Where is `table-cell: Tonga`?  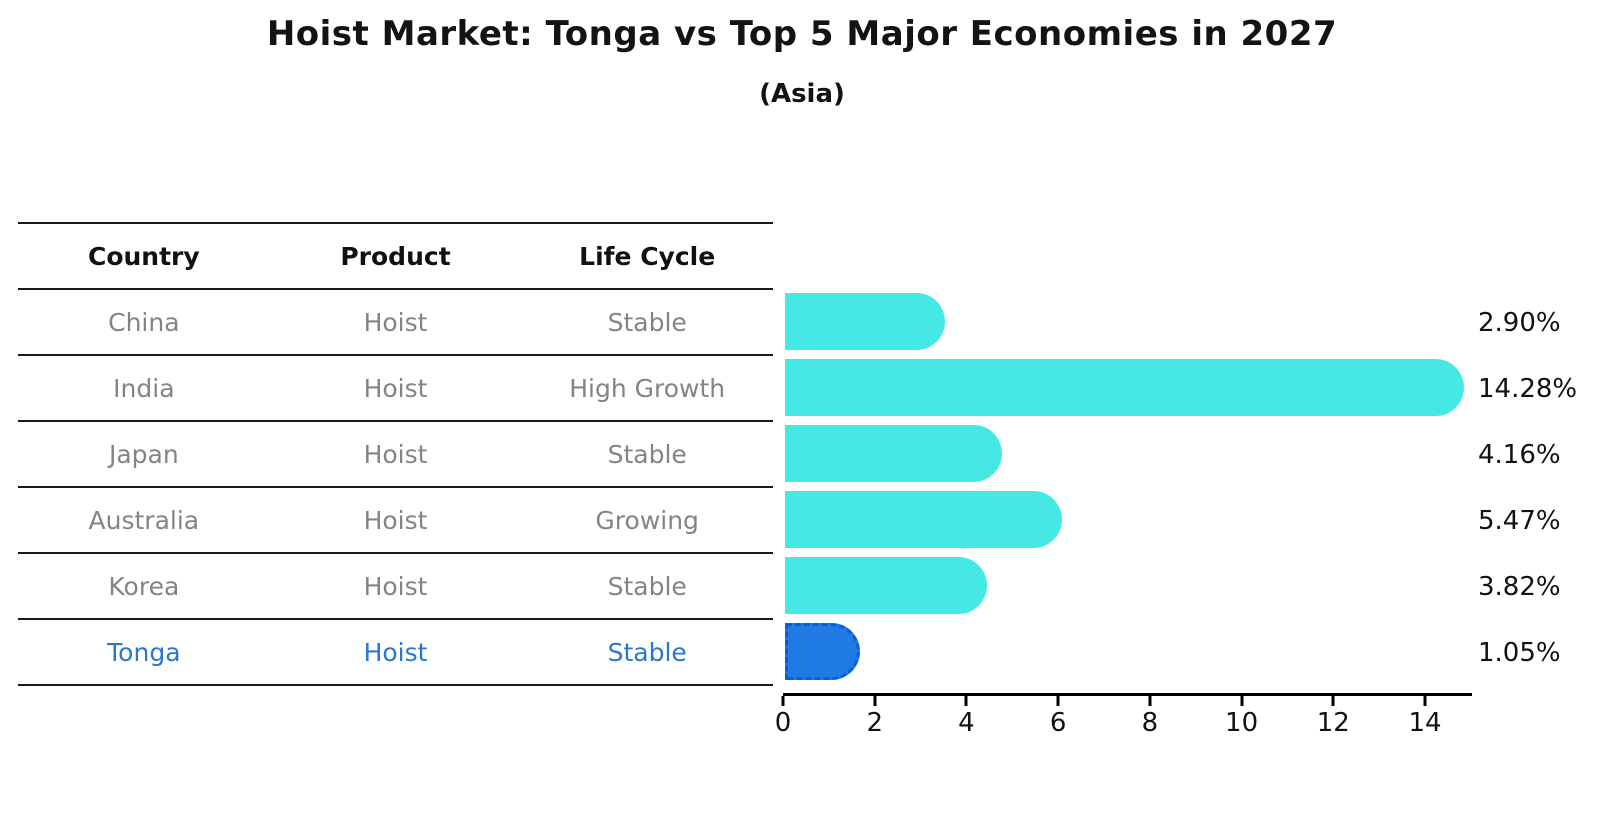 table-cell: Tonga is located at coordinates (144, 652).